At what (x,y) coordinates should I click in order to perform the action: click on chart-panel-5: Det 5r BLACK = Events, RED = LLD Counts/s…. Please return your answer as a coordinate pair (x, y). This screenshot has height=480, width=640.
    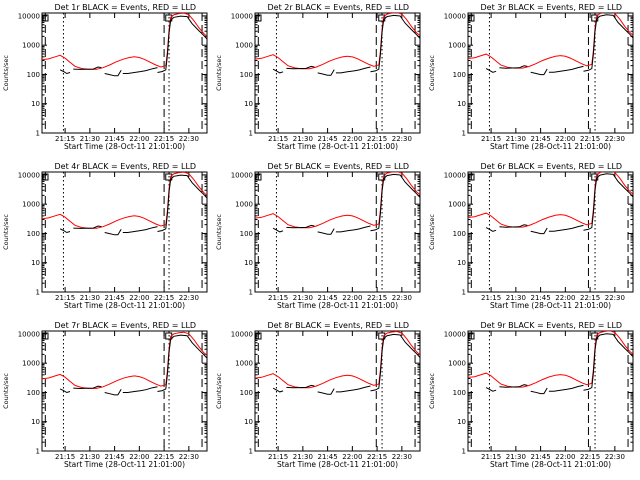
    Looking at the image, I should click on (318, 236).